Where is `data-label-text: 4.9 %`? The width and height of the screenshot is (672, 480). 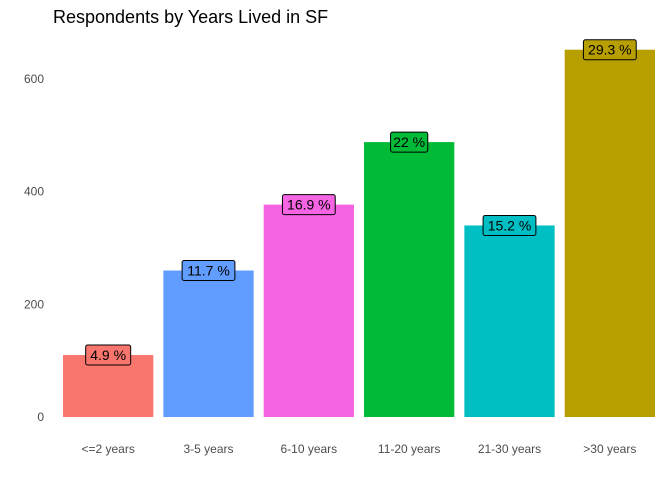 data-label-text: 4.9 % is located at coordinates (108, 355).